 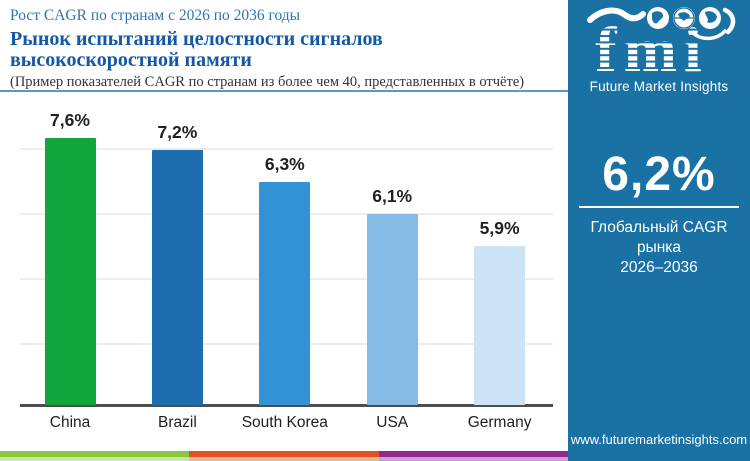 What do you see at coordinates (499, 422) in the screenshot?
I see `bar-category-label-germany: Germany` at bounding box center [499, 422].